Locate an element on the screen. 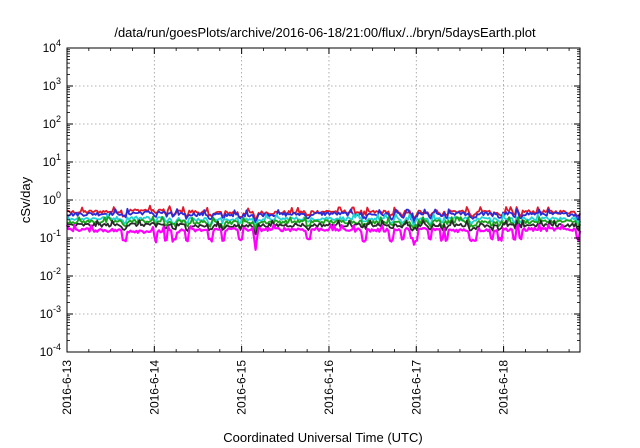 The image size is (640, 448). y-tick-label: 10⁻² is located at coordinates (50, 274).